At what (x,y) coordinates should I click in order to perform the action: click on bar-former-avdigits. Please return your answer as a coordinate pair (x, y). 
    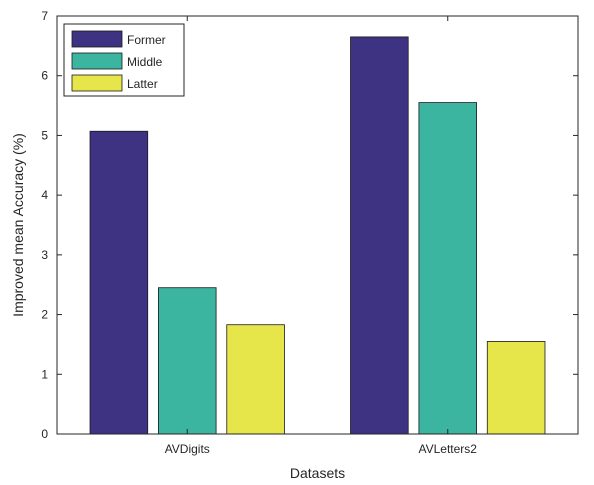
    Looking at the image, I should click on (119, 282).